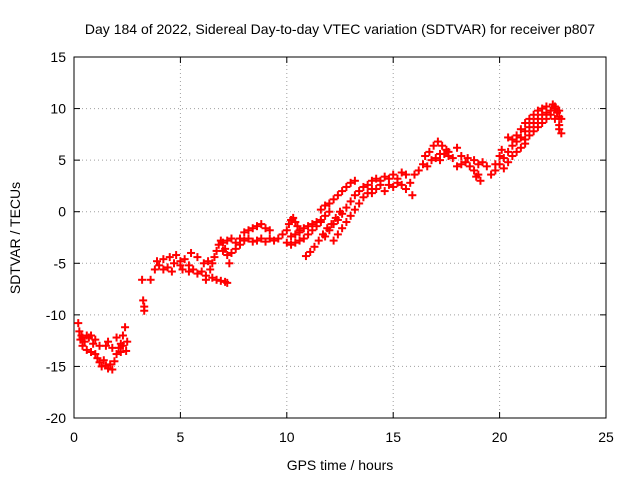  What do you see at coordinates (181, 437) in the screenshot?
I see `x-tick-label: 5` at bounding box center [181, 437].